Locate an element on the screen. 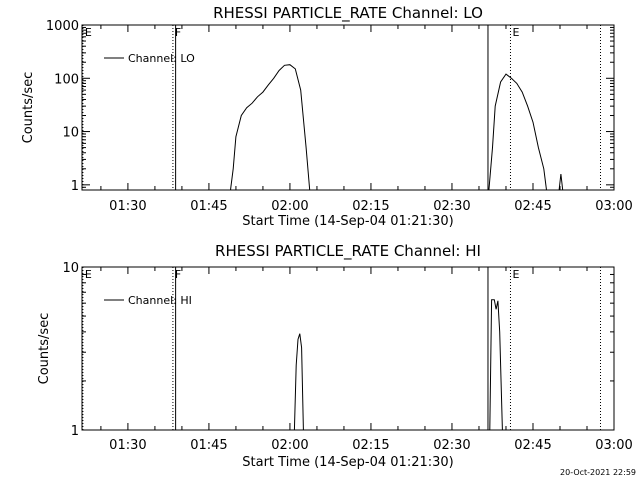 The width and height of the screenshot is (640, 480). timestamp-label: 20-Oct-2021 22:59 is located at coordinates (598, 472).